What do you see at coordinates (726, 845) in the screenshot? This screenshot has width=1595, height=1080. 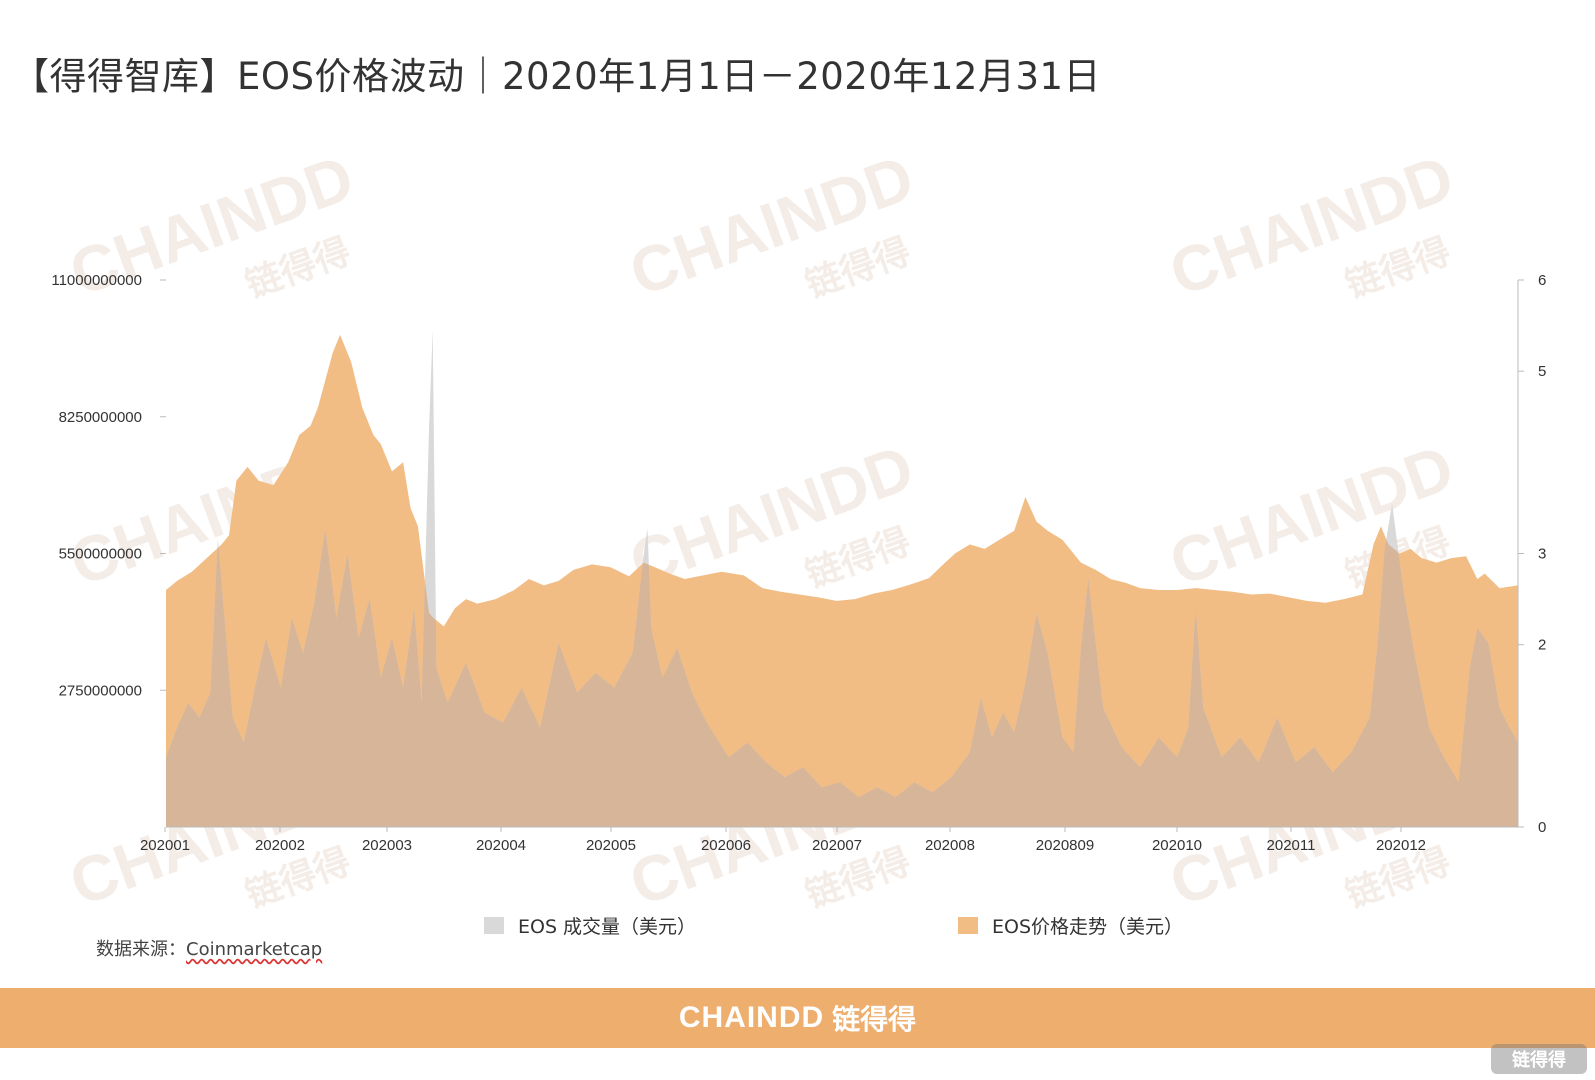 I see `x-tick-label: 202006` at bounding box center [726, 845].